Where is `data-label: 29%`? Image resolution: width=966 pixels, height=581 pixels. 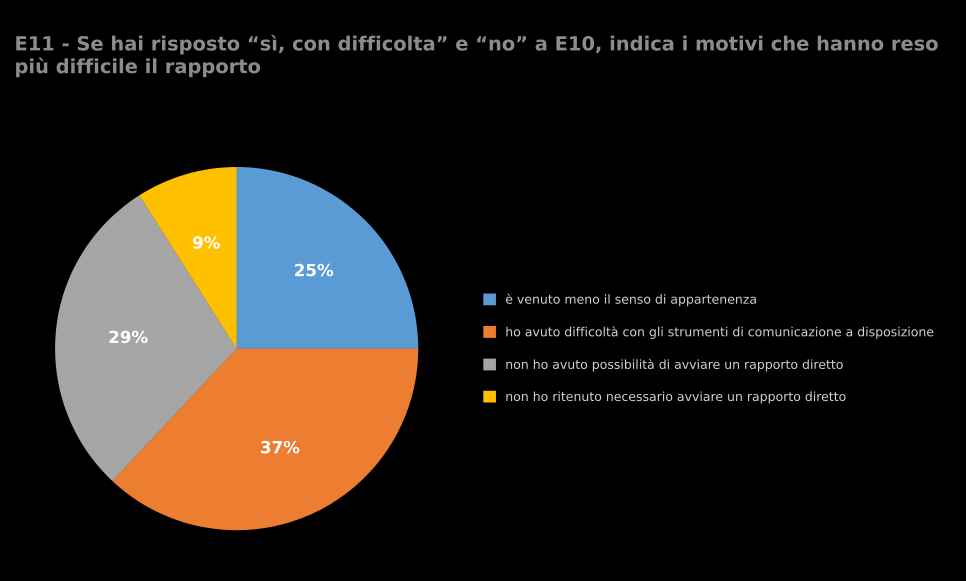
data-label: 29% is located at coordinates (129, 337).